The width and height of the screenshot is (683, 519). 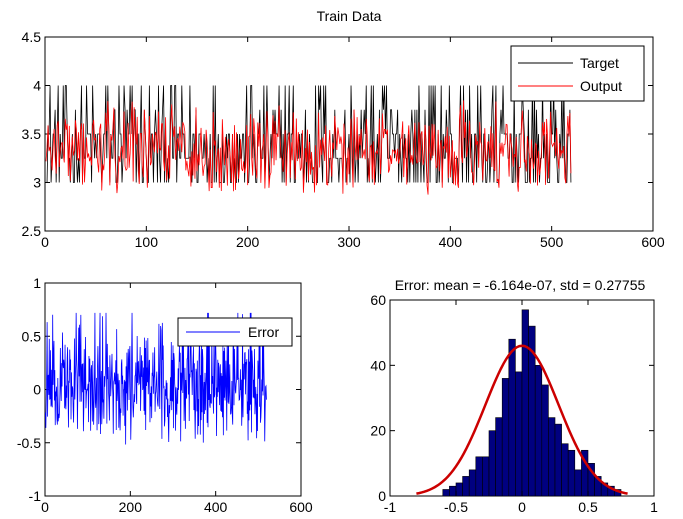 What do you see at coordinates (378, 365) in the screenshot?
I see `histogram-ytick-label: 40` at bounding box center [378, 365].